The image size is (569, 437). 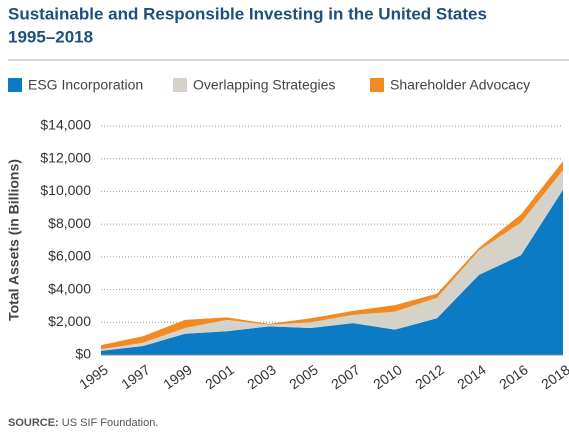 I want to click on chart-subtitle: 1995–2018, so click(x=50, y=36).